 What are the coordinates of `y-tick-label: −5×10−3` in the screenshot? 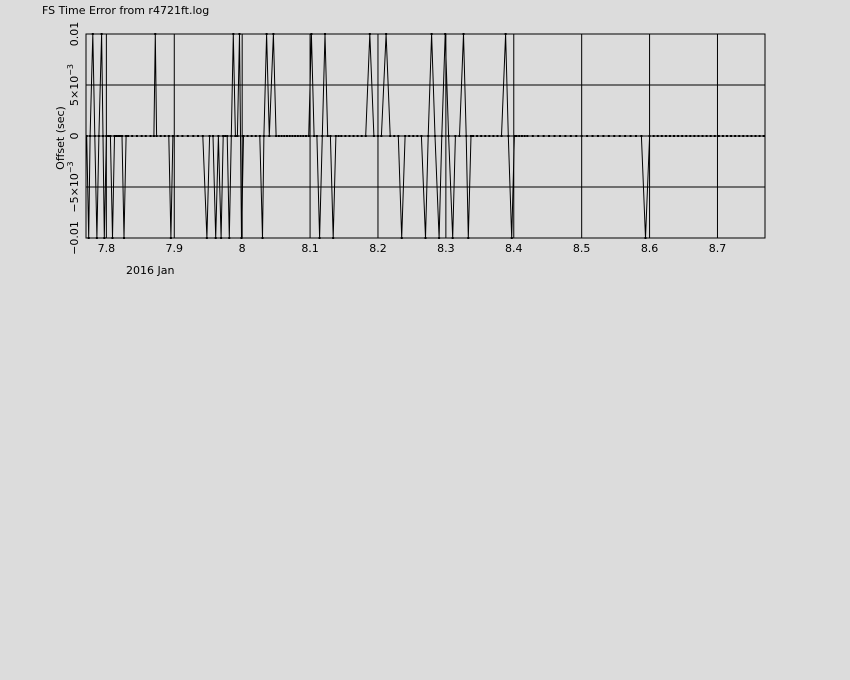 It's located at (73, 186).